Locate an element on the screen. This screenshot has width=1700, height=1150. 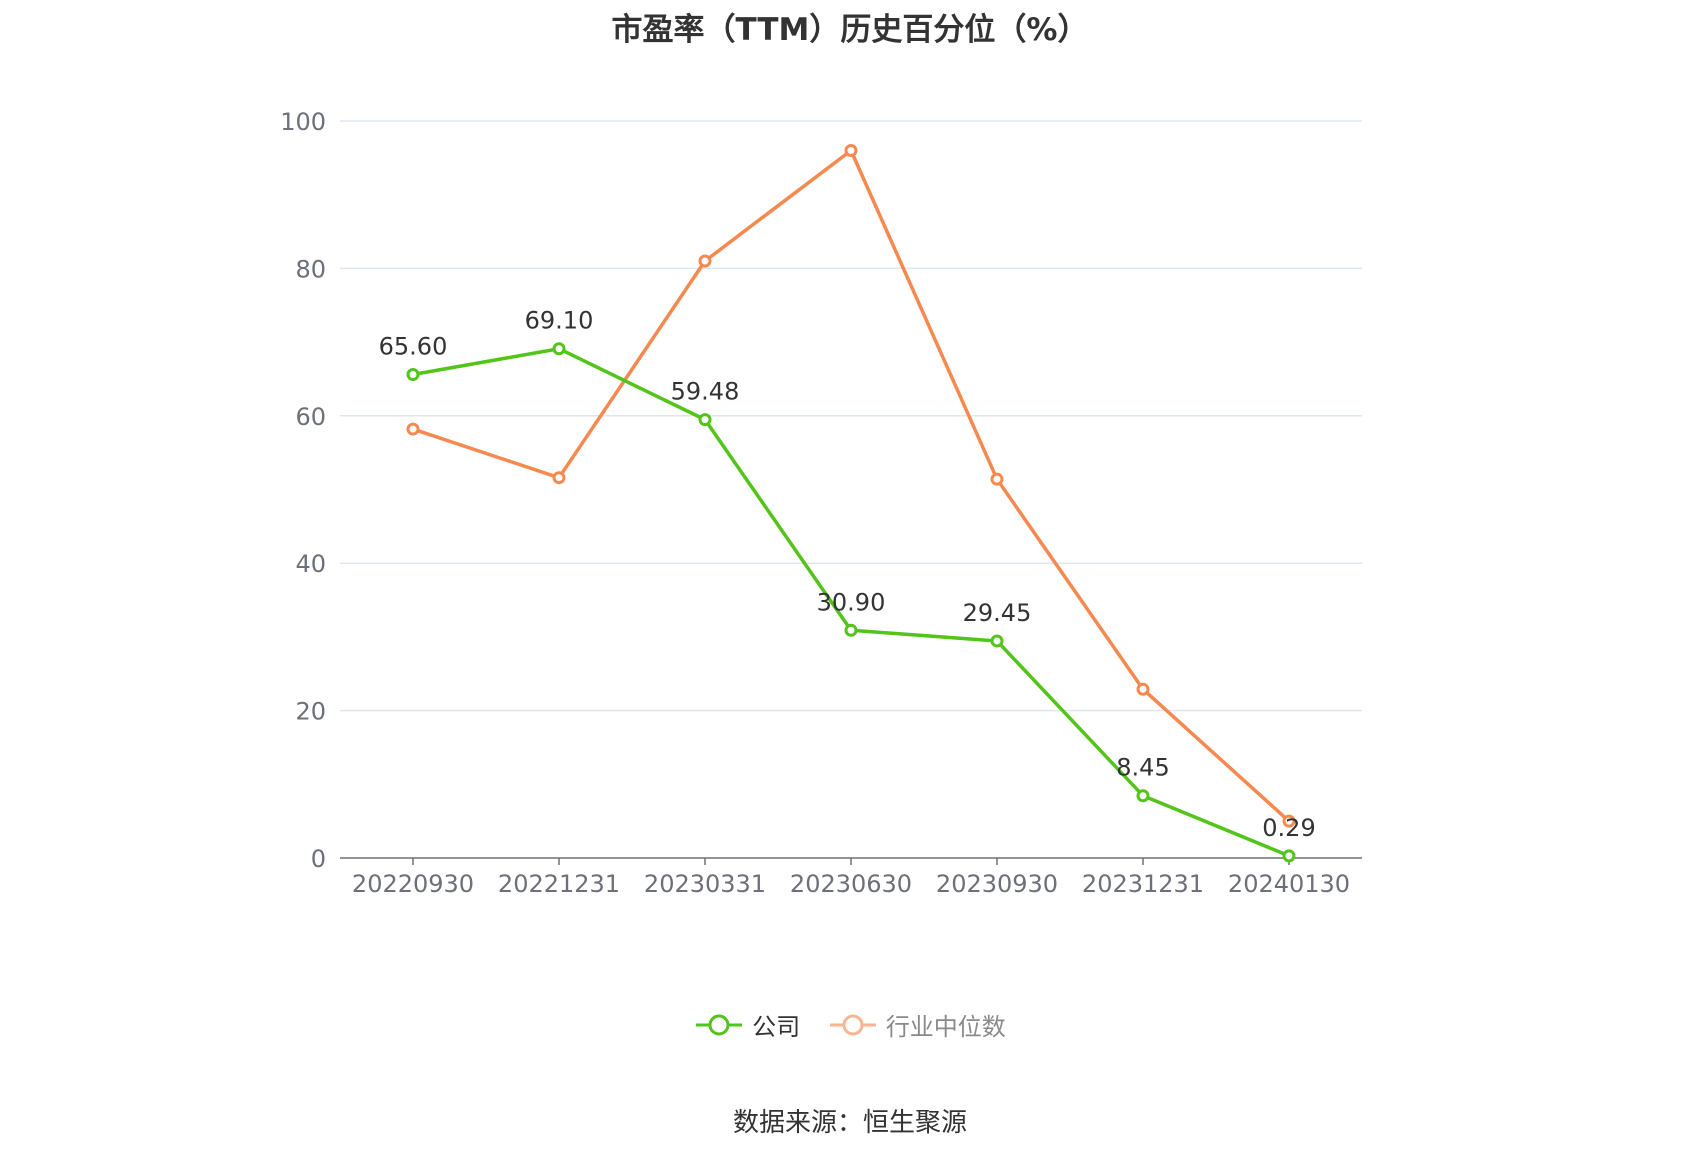
x-tick-label: 20230630 is located at coordinates (851, 884).